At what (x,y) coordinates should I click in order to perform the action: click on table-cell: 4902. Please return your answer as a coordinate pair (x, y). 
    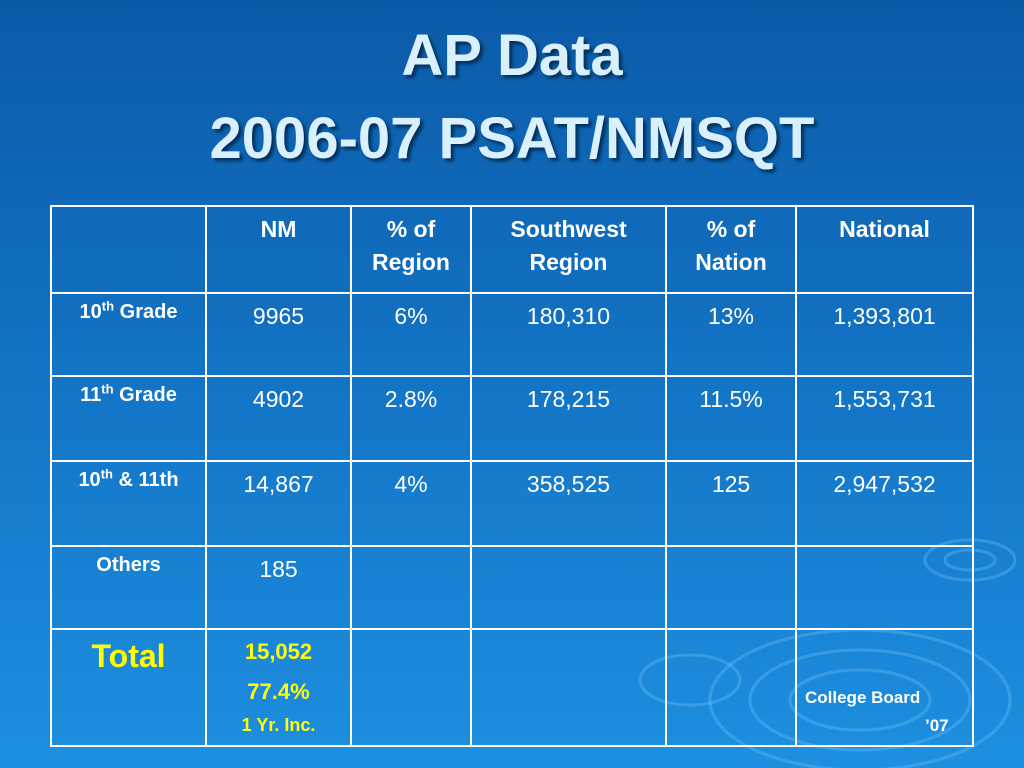
    Looking at the image, I should click on (278, 418).